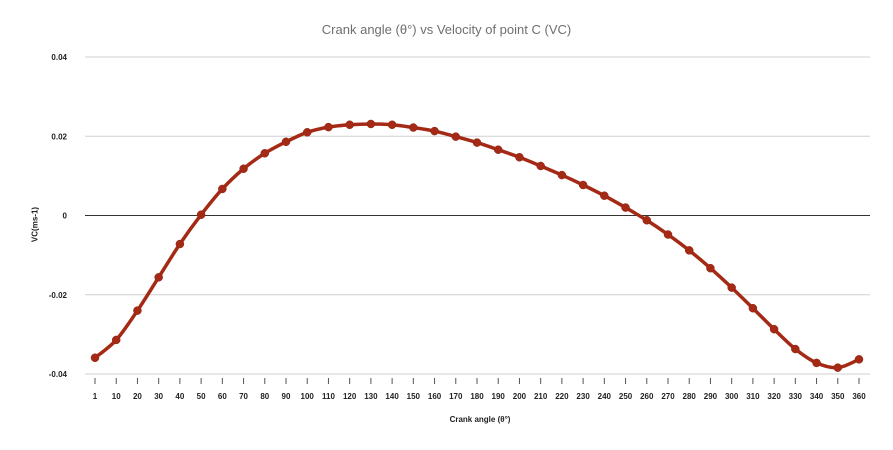 The width and height of the screenshot is (893, 450). What do you see at coordinates (711, 396) in the screenshot?
I see `x-tick-label: 290` at bounding box center [711, 396].